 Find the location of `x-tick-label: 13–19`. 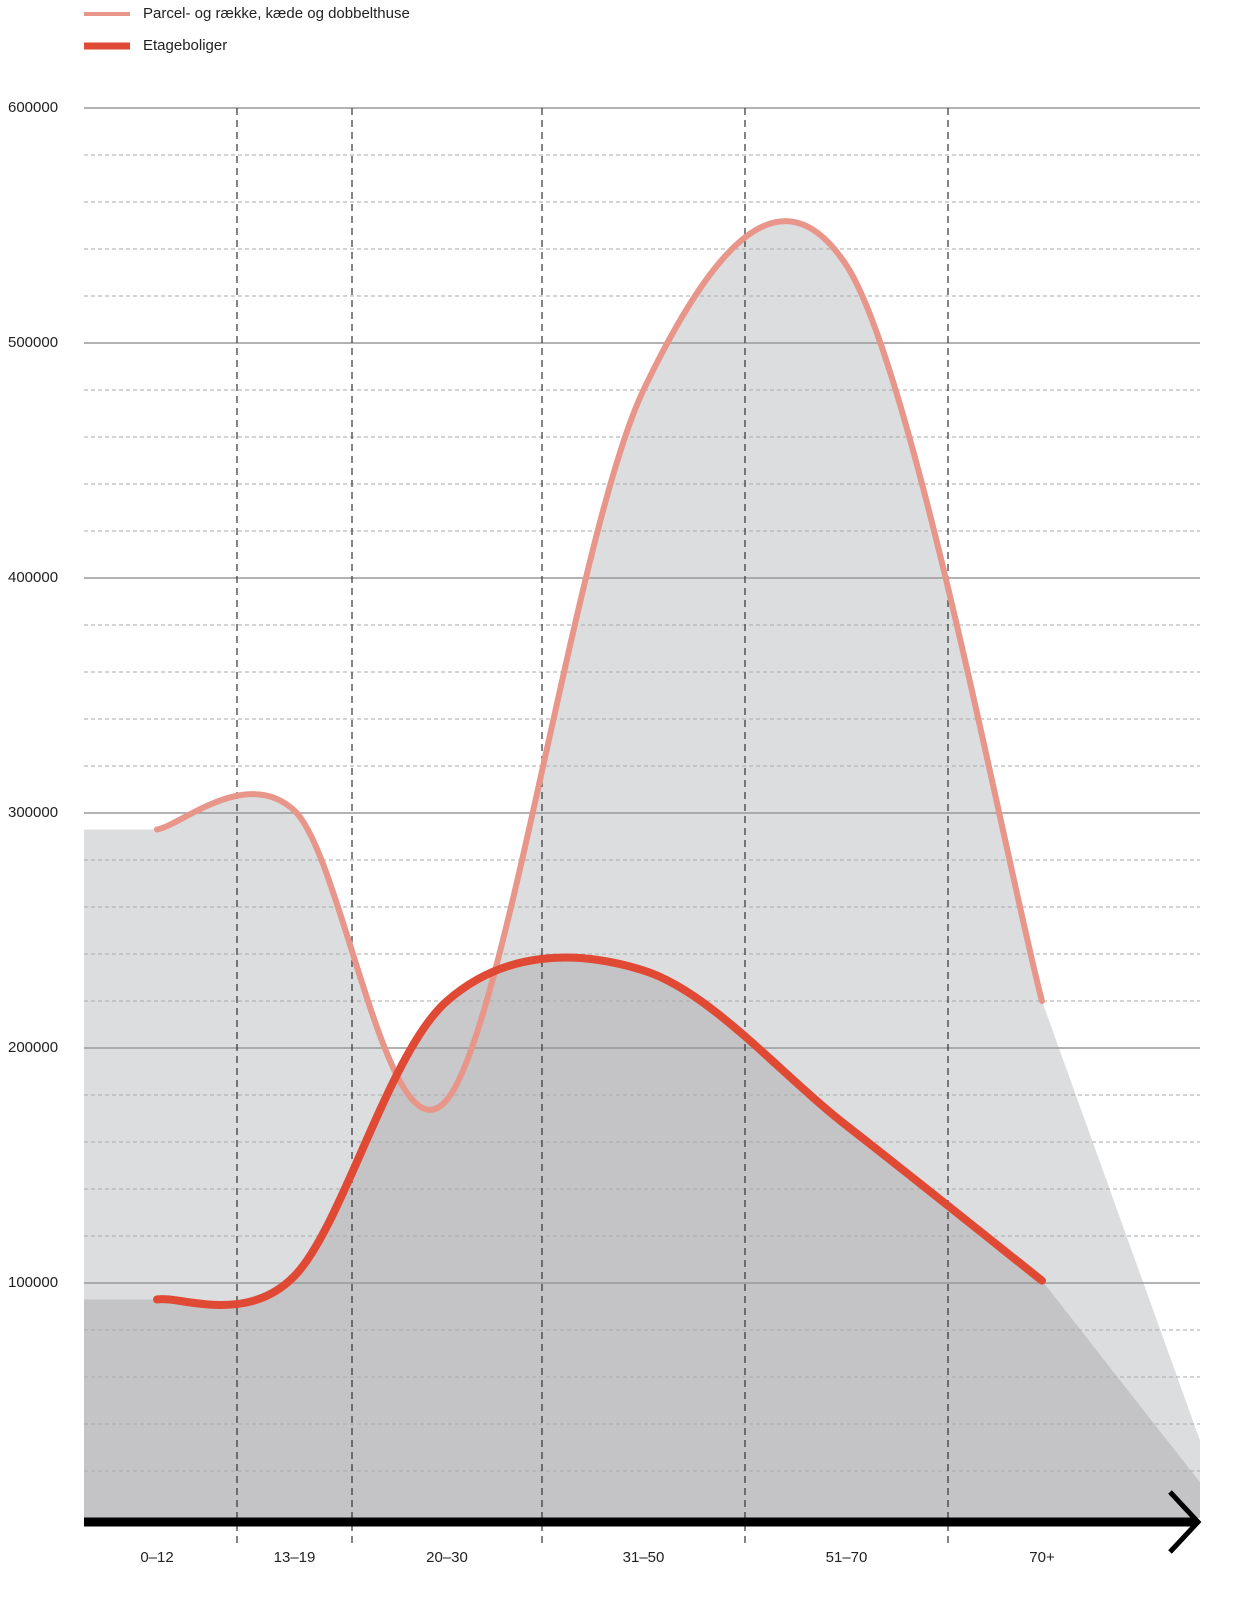

x-tick-label: 13–19 is located at coordinates (295, 1557).